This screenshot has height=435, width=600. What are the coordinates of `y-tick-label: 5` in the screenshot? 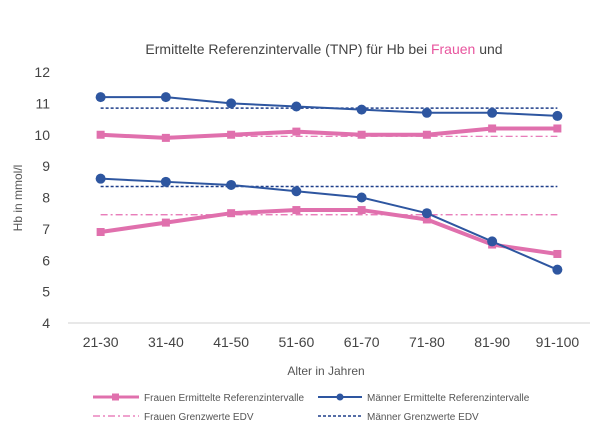 It's located at (46, 292).